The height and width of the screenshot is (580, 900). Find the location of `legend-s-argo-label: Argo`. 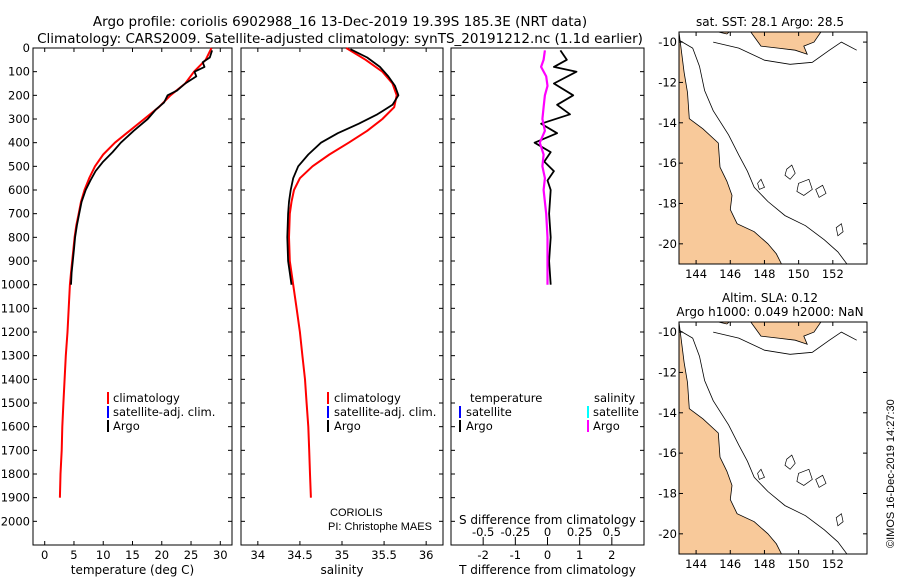

legend-s-argo-label: Argo is located at coordinates (606, 426).